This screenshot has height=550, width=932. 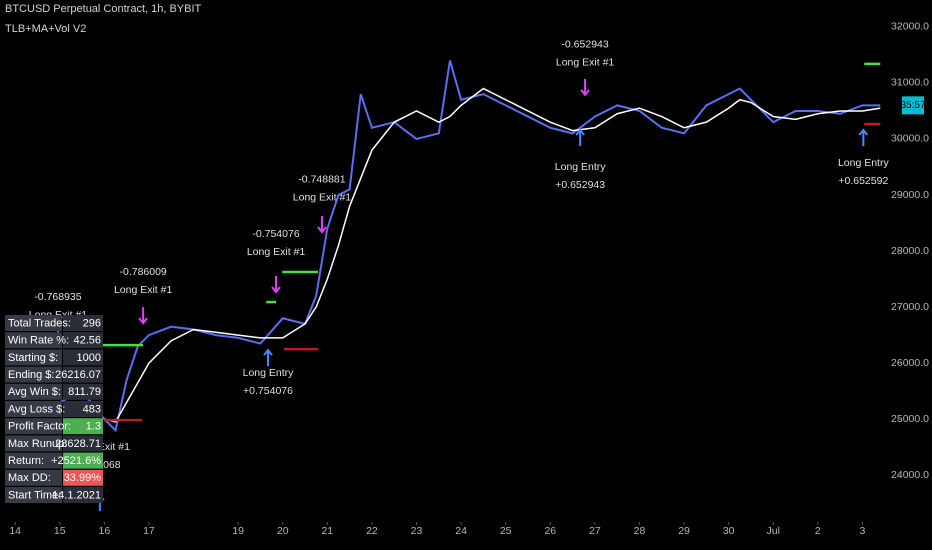 I want to click on y-tick-label: 24000.0, so click(x=910, y=475).